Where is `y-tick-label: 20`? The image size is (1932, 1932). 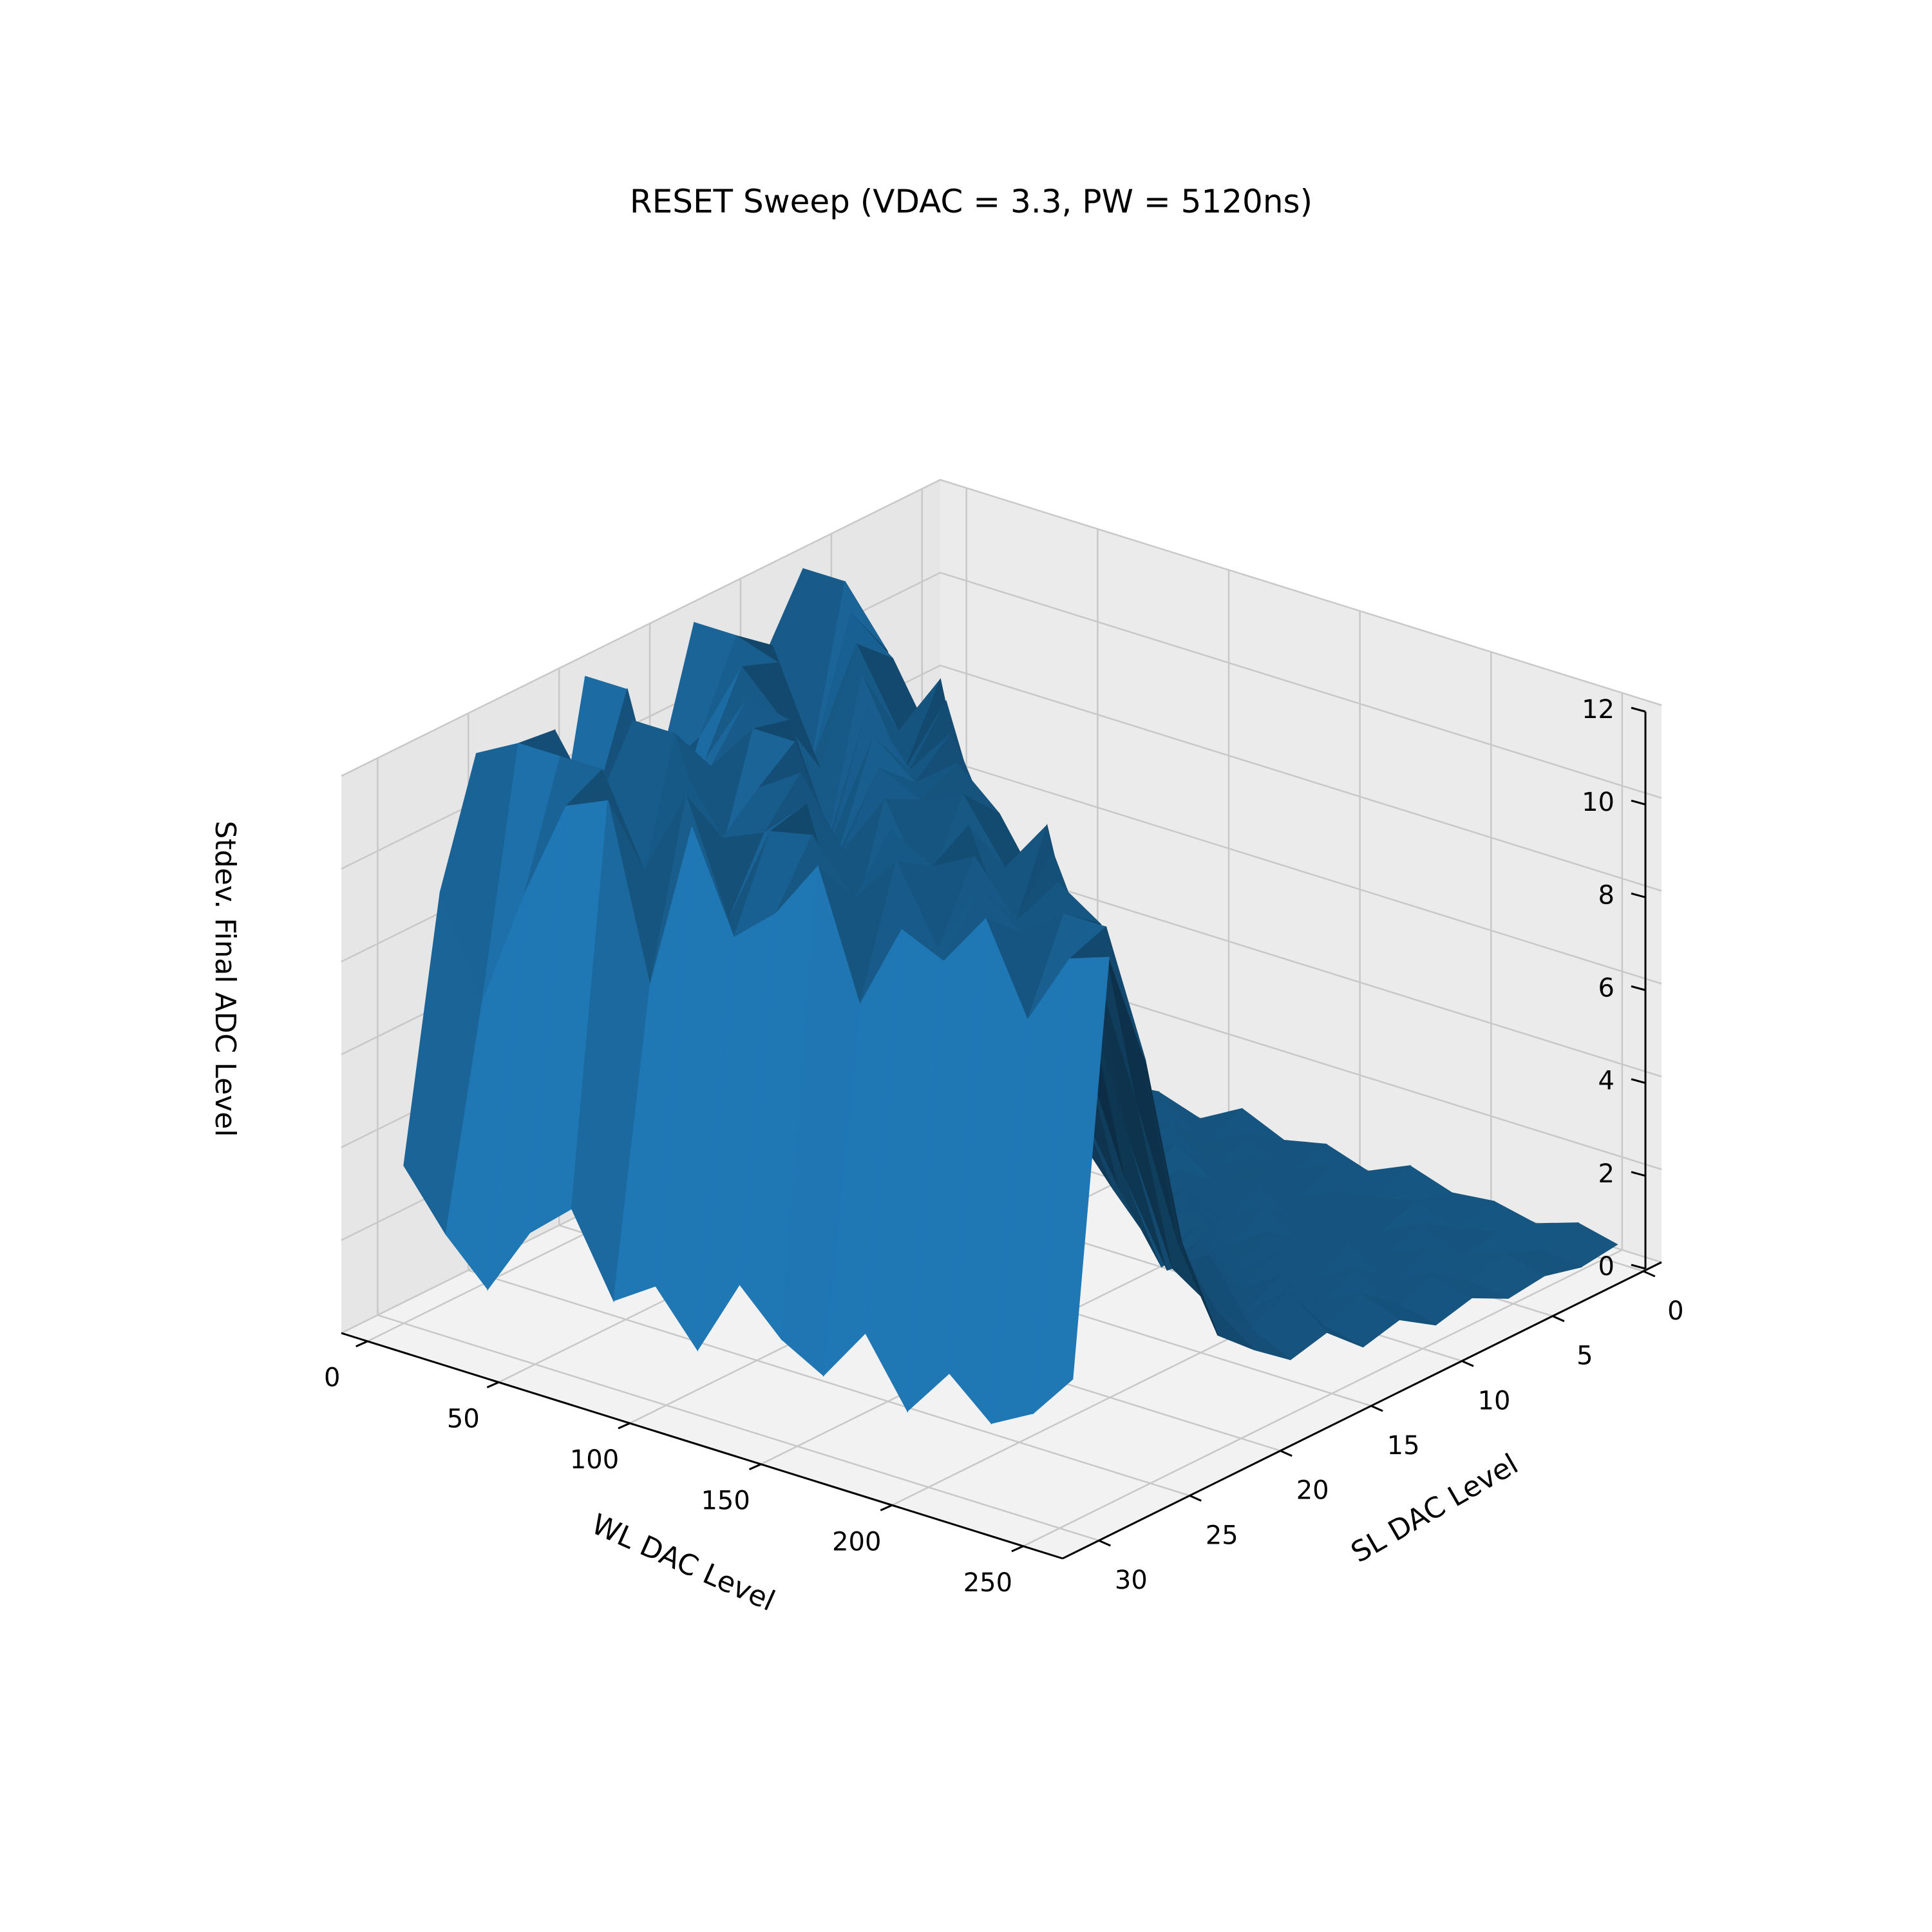 y-tick-label: 20 is located at coordinates (1313, 1491).